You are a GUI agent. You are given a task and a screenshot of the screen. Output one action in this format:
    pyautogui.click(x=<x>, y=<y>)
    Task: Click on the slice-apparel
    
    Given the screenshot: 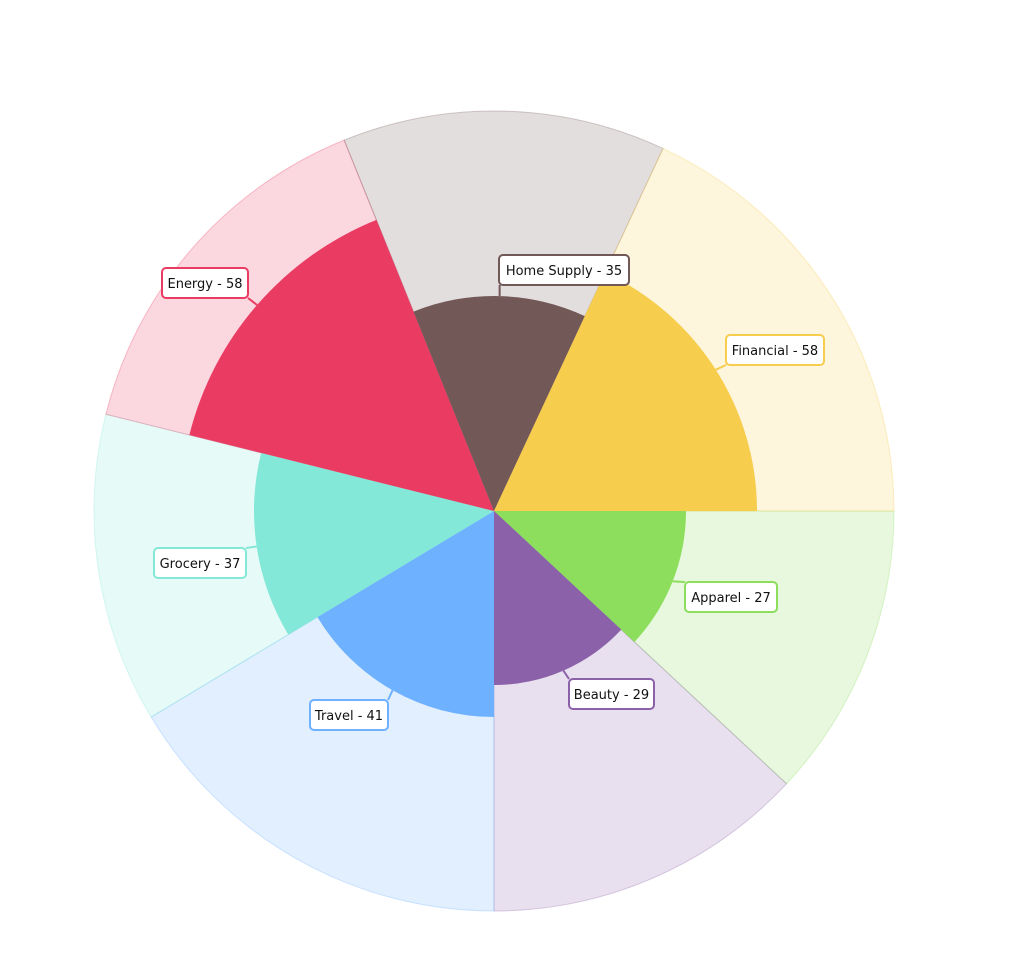 What is the action you would take?
    pyautogui.click(x=590, y=576)
    